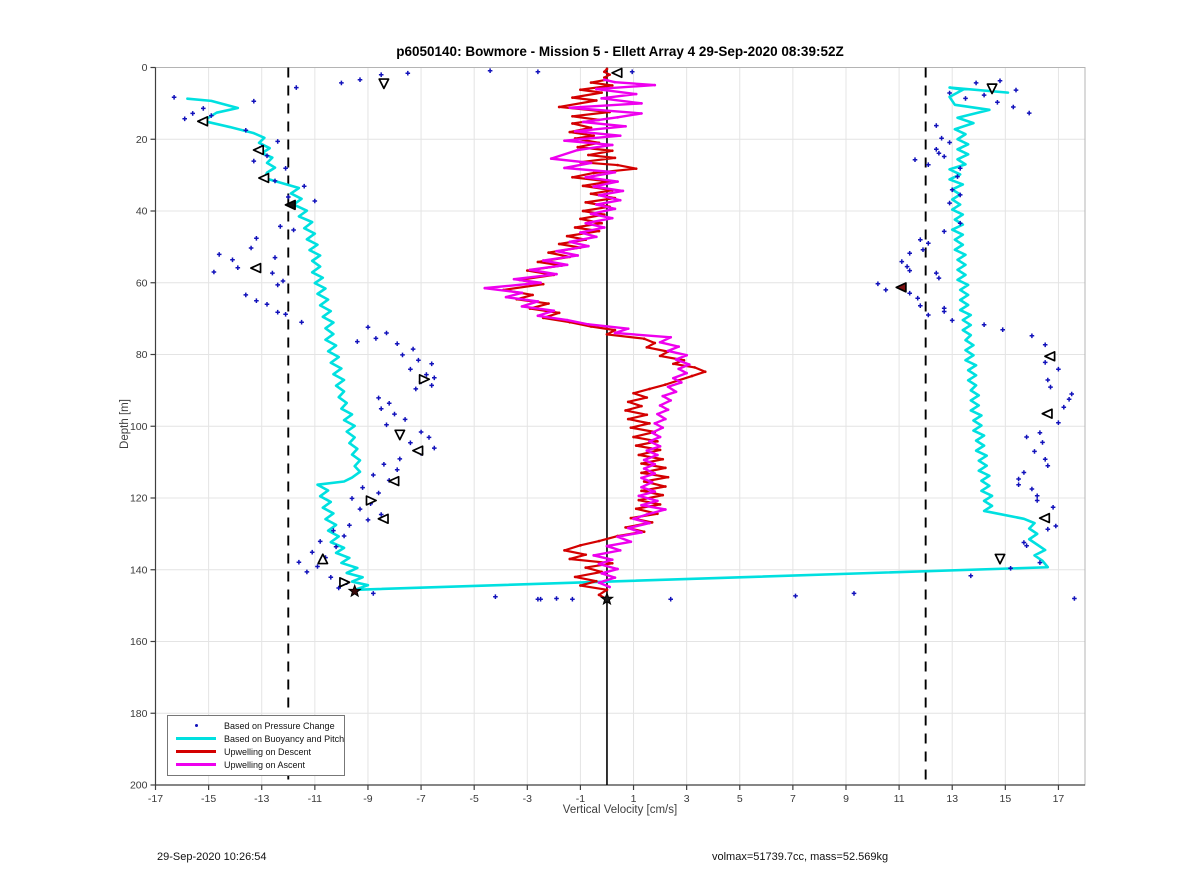  What do you see at coordinates (142, 355) in the screenshot?
I see `y-tick-label: 80` at bounding box center [142, 355].